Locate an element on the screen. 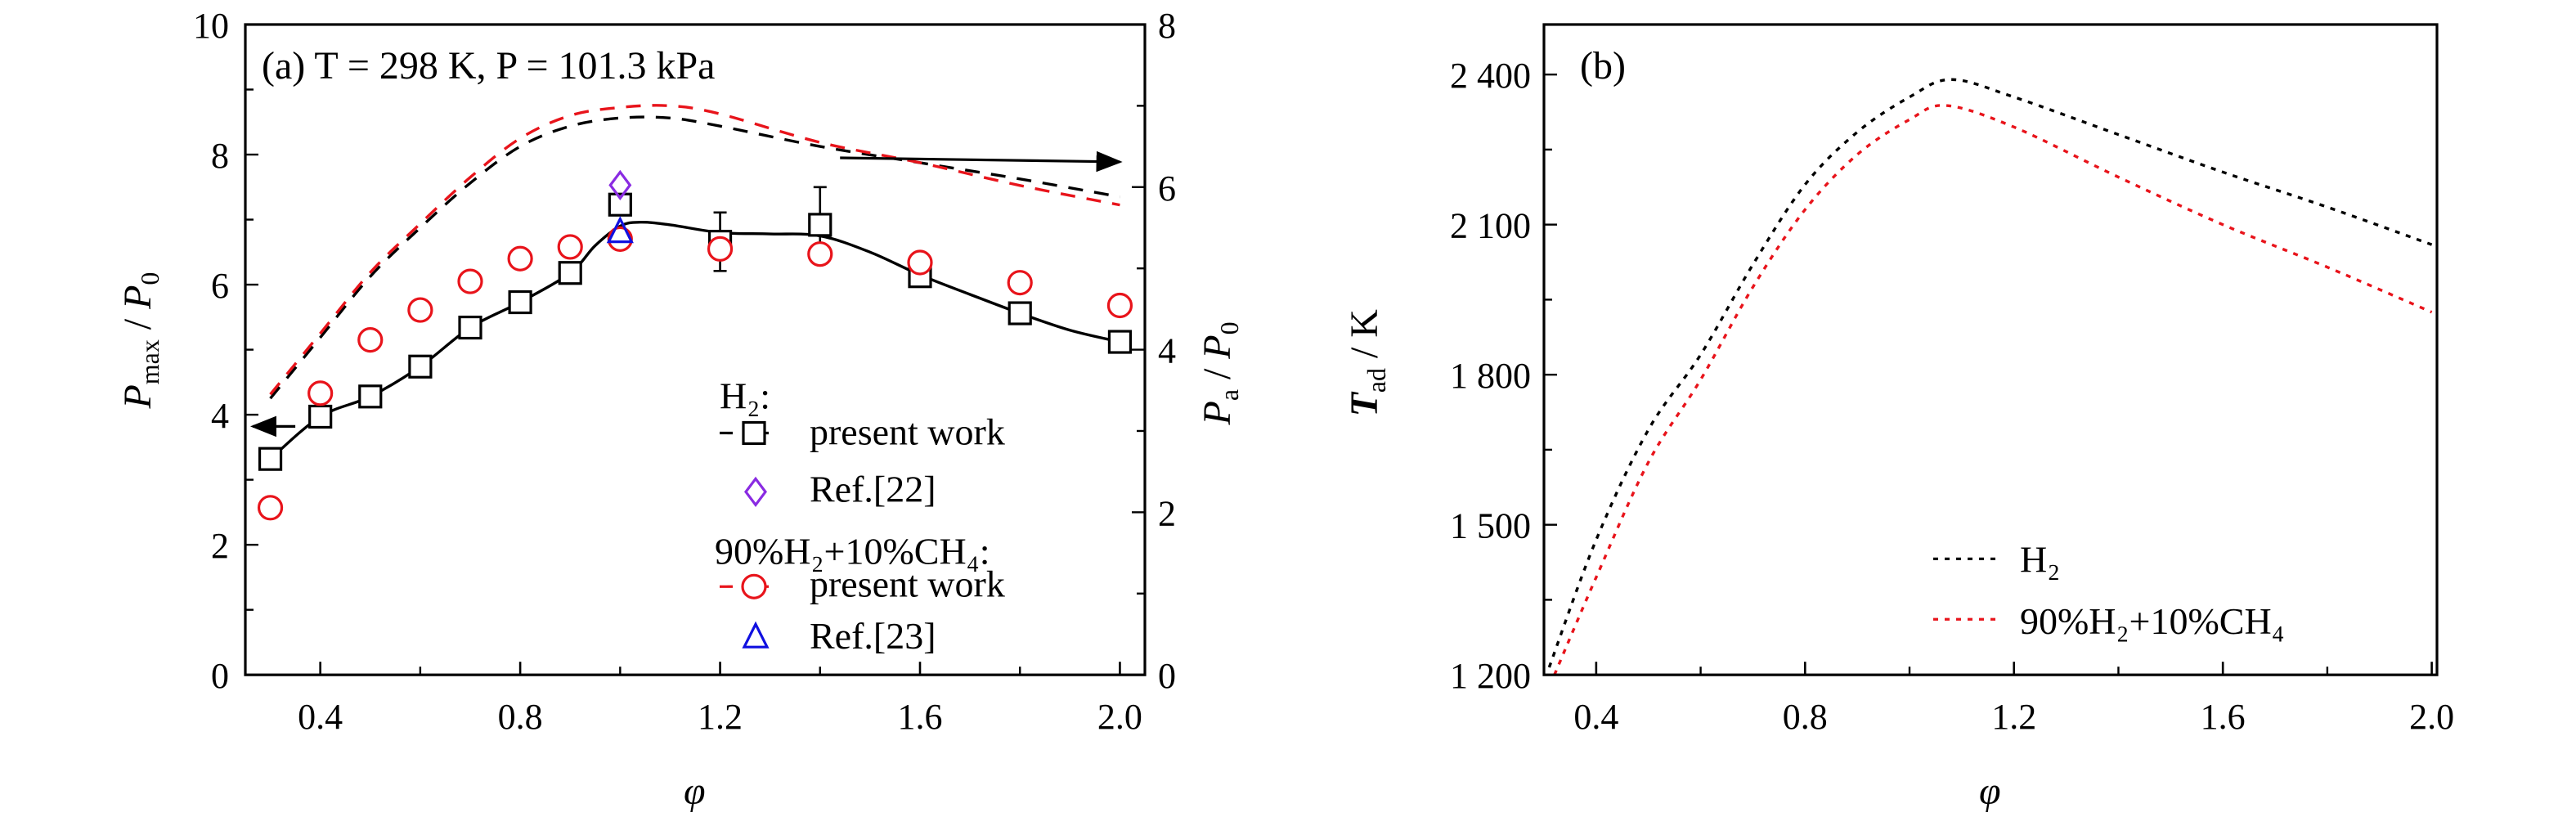 This screenshot has height=817, width=2576. panel-a-x-axis-label: φ is located at coordinates (695, 791).